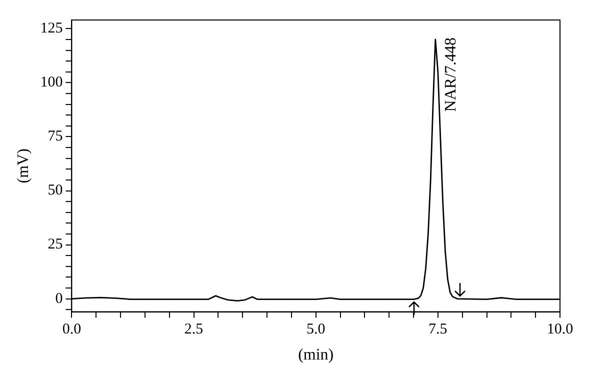 This screenshot has width=600, height=374. What do you see at coordinates (316, 355) in the screenshot?
I see `x-axis-title: (min)` at bounding box center [316, 355].